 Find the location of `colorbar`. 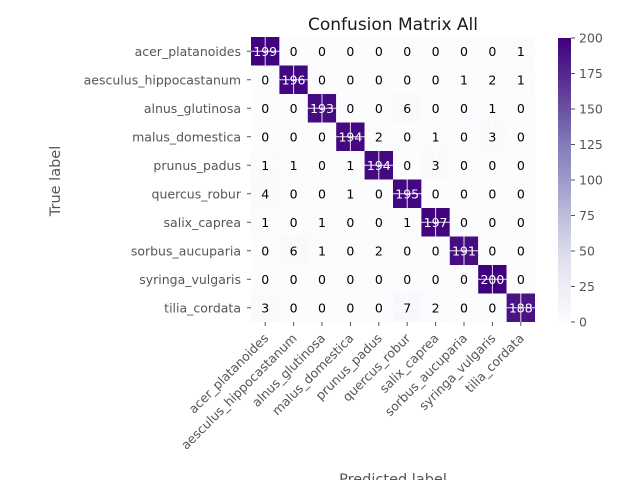

colorbar is located at coordinates (564, 180).